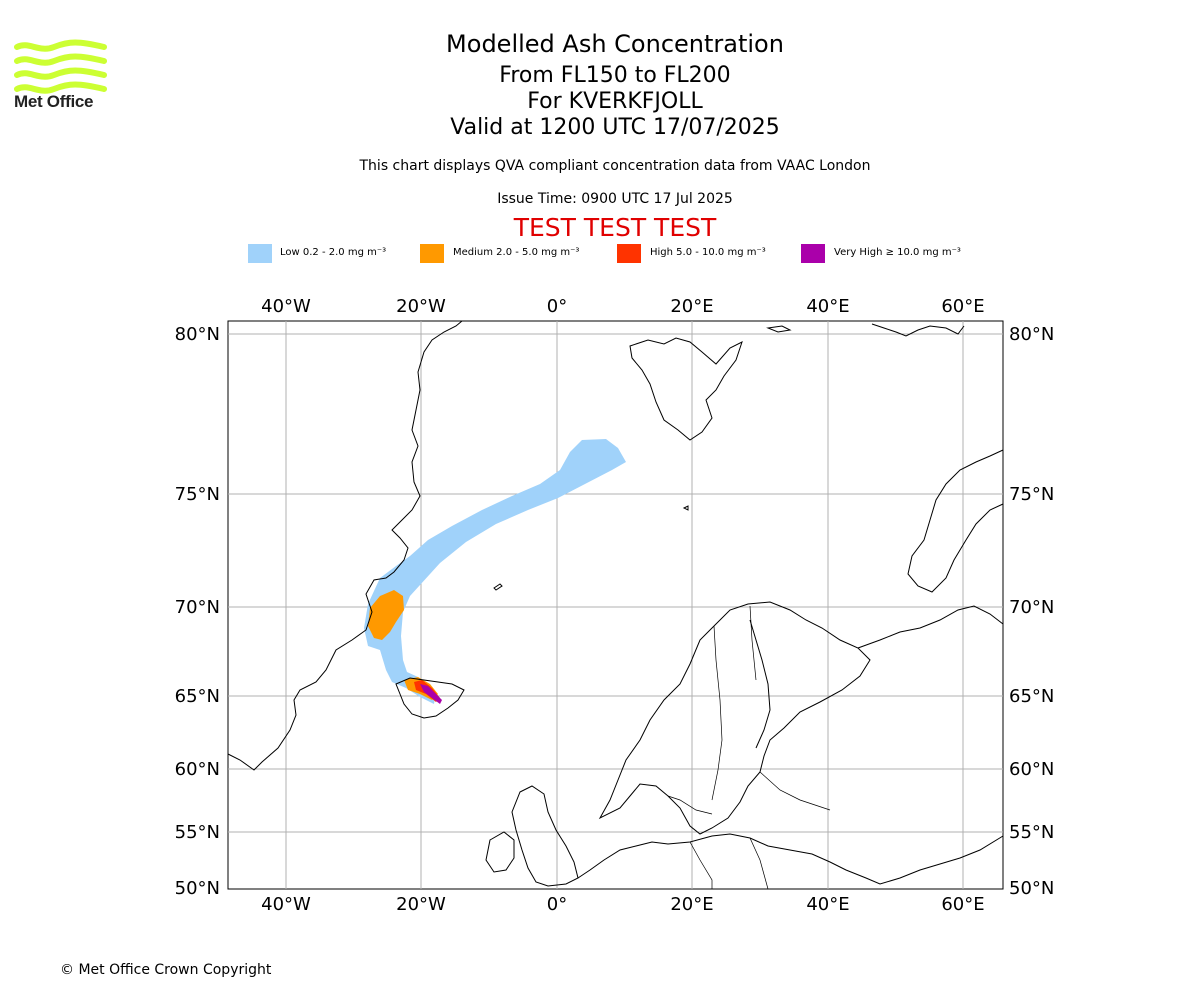 This screenshot has height=1000, width=1200. Describe the element at coordinates (333, 252) in the screenshot. I see `legend-label-low: Low 0.2 - 2.0 mg m⁻³` at that location.